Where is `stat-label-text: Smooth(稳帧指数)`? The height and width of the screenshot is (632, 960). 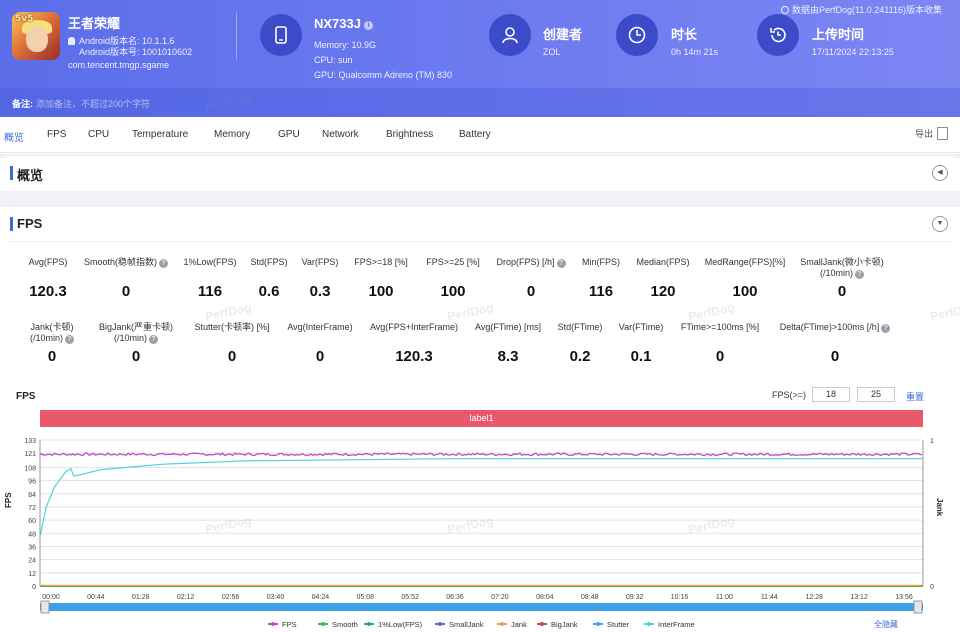
stat-label-text: Smooth(稳帧指数) is located at coordinates (120, 262).